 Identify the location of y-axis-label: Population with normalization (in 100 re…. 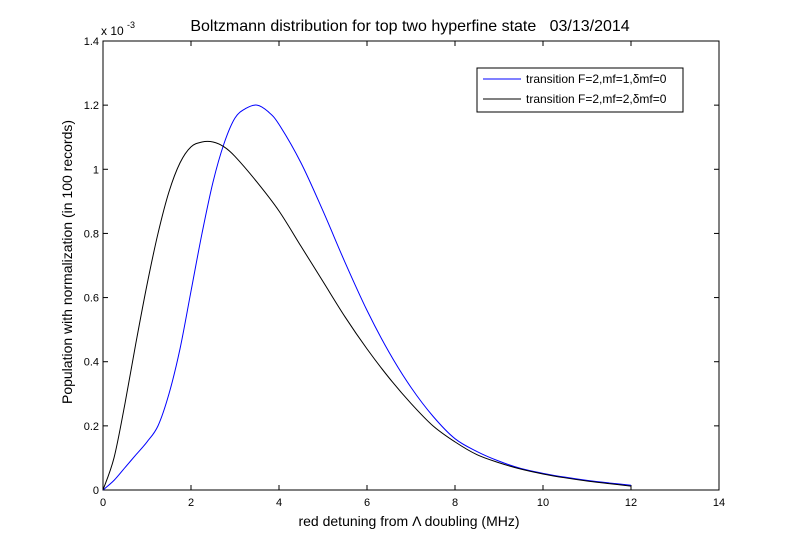
(67, 262).